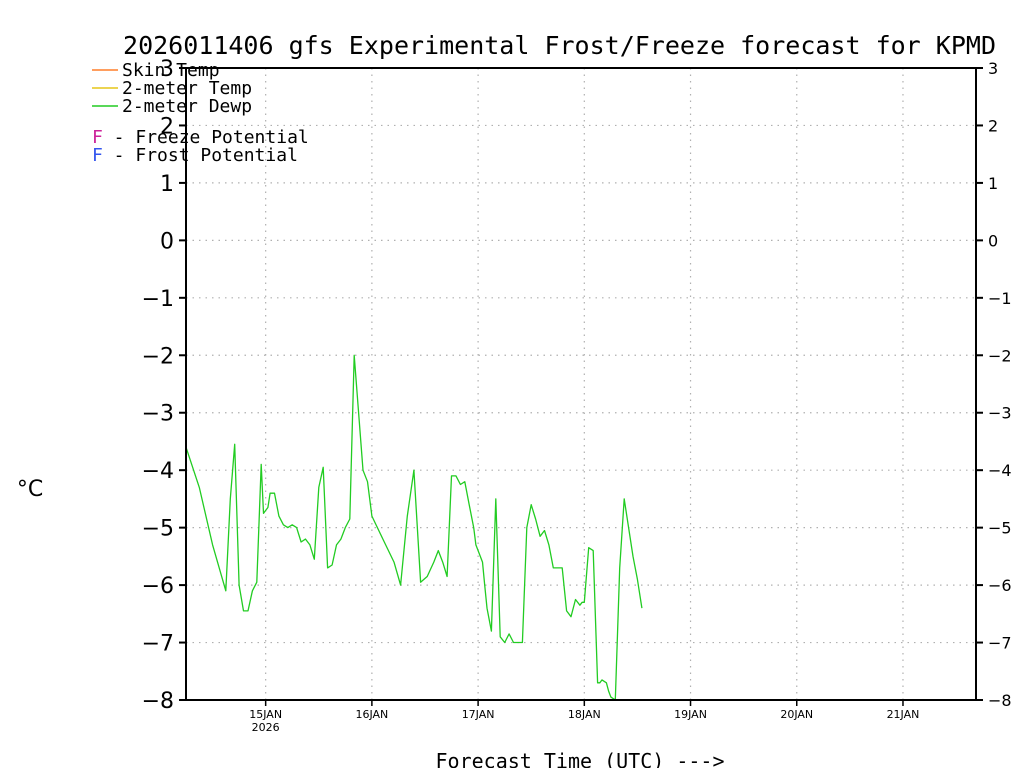 This screenshot has height=768, width=1024. What do you see at coordinates (266, 727) in the screenshot?
I see `x-tick-sublabel: 2026` at bounding box center [266, 727].